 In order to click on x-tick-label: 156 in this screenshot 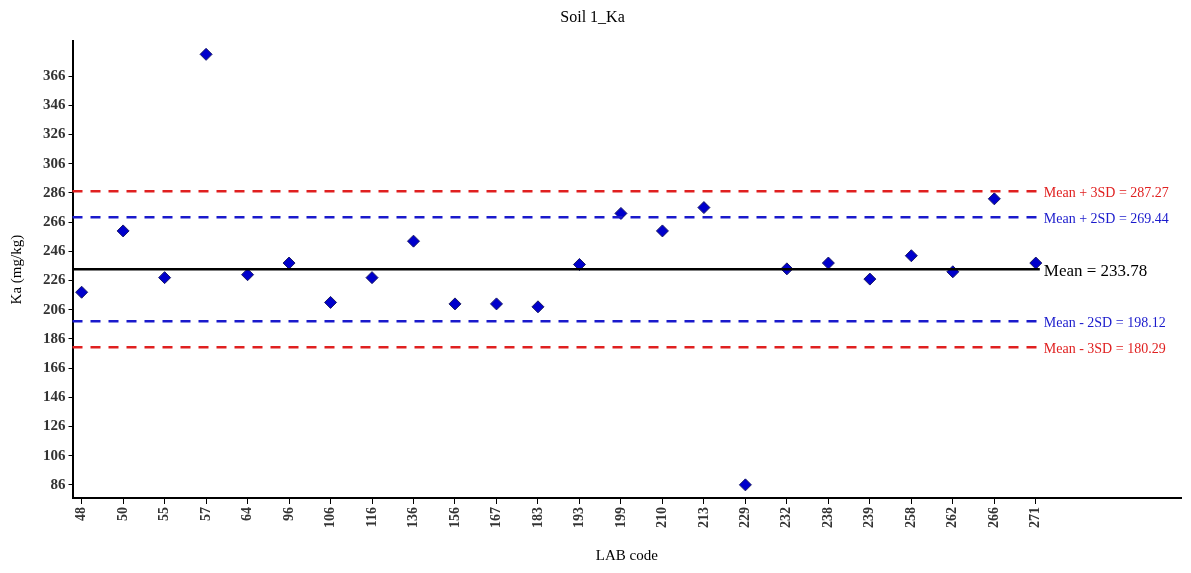, I will do `click(454, 517)`.